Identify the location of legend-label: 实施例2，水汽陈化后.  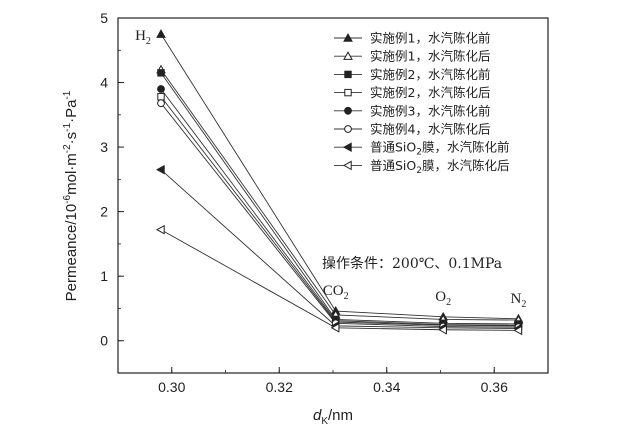
(430, 92).